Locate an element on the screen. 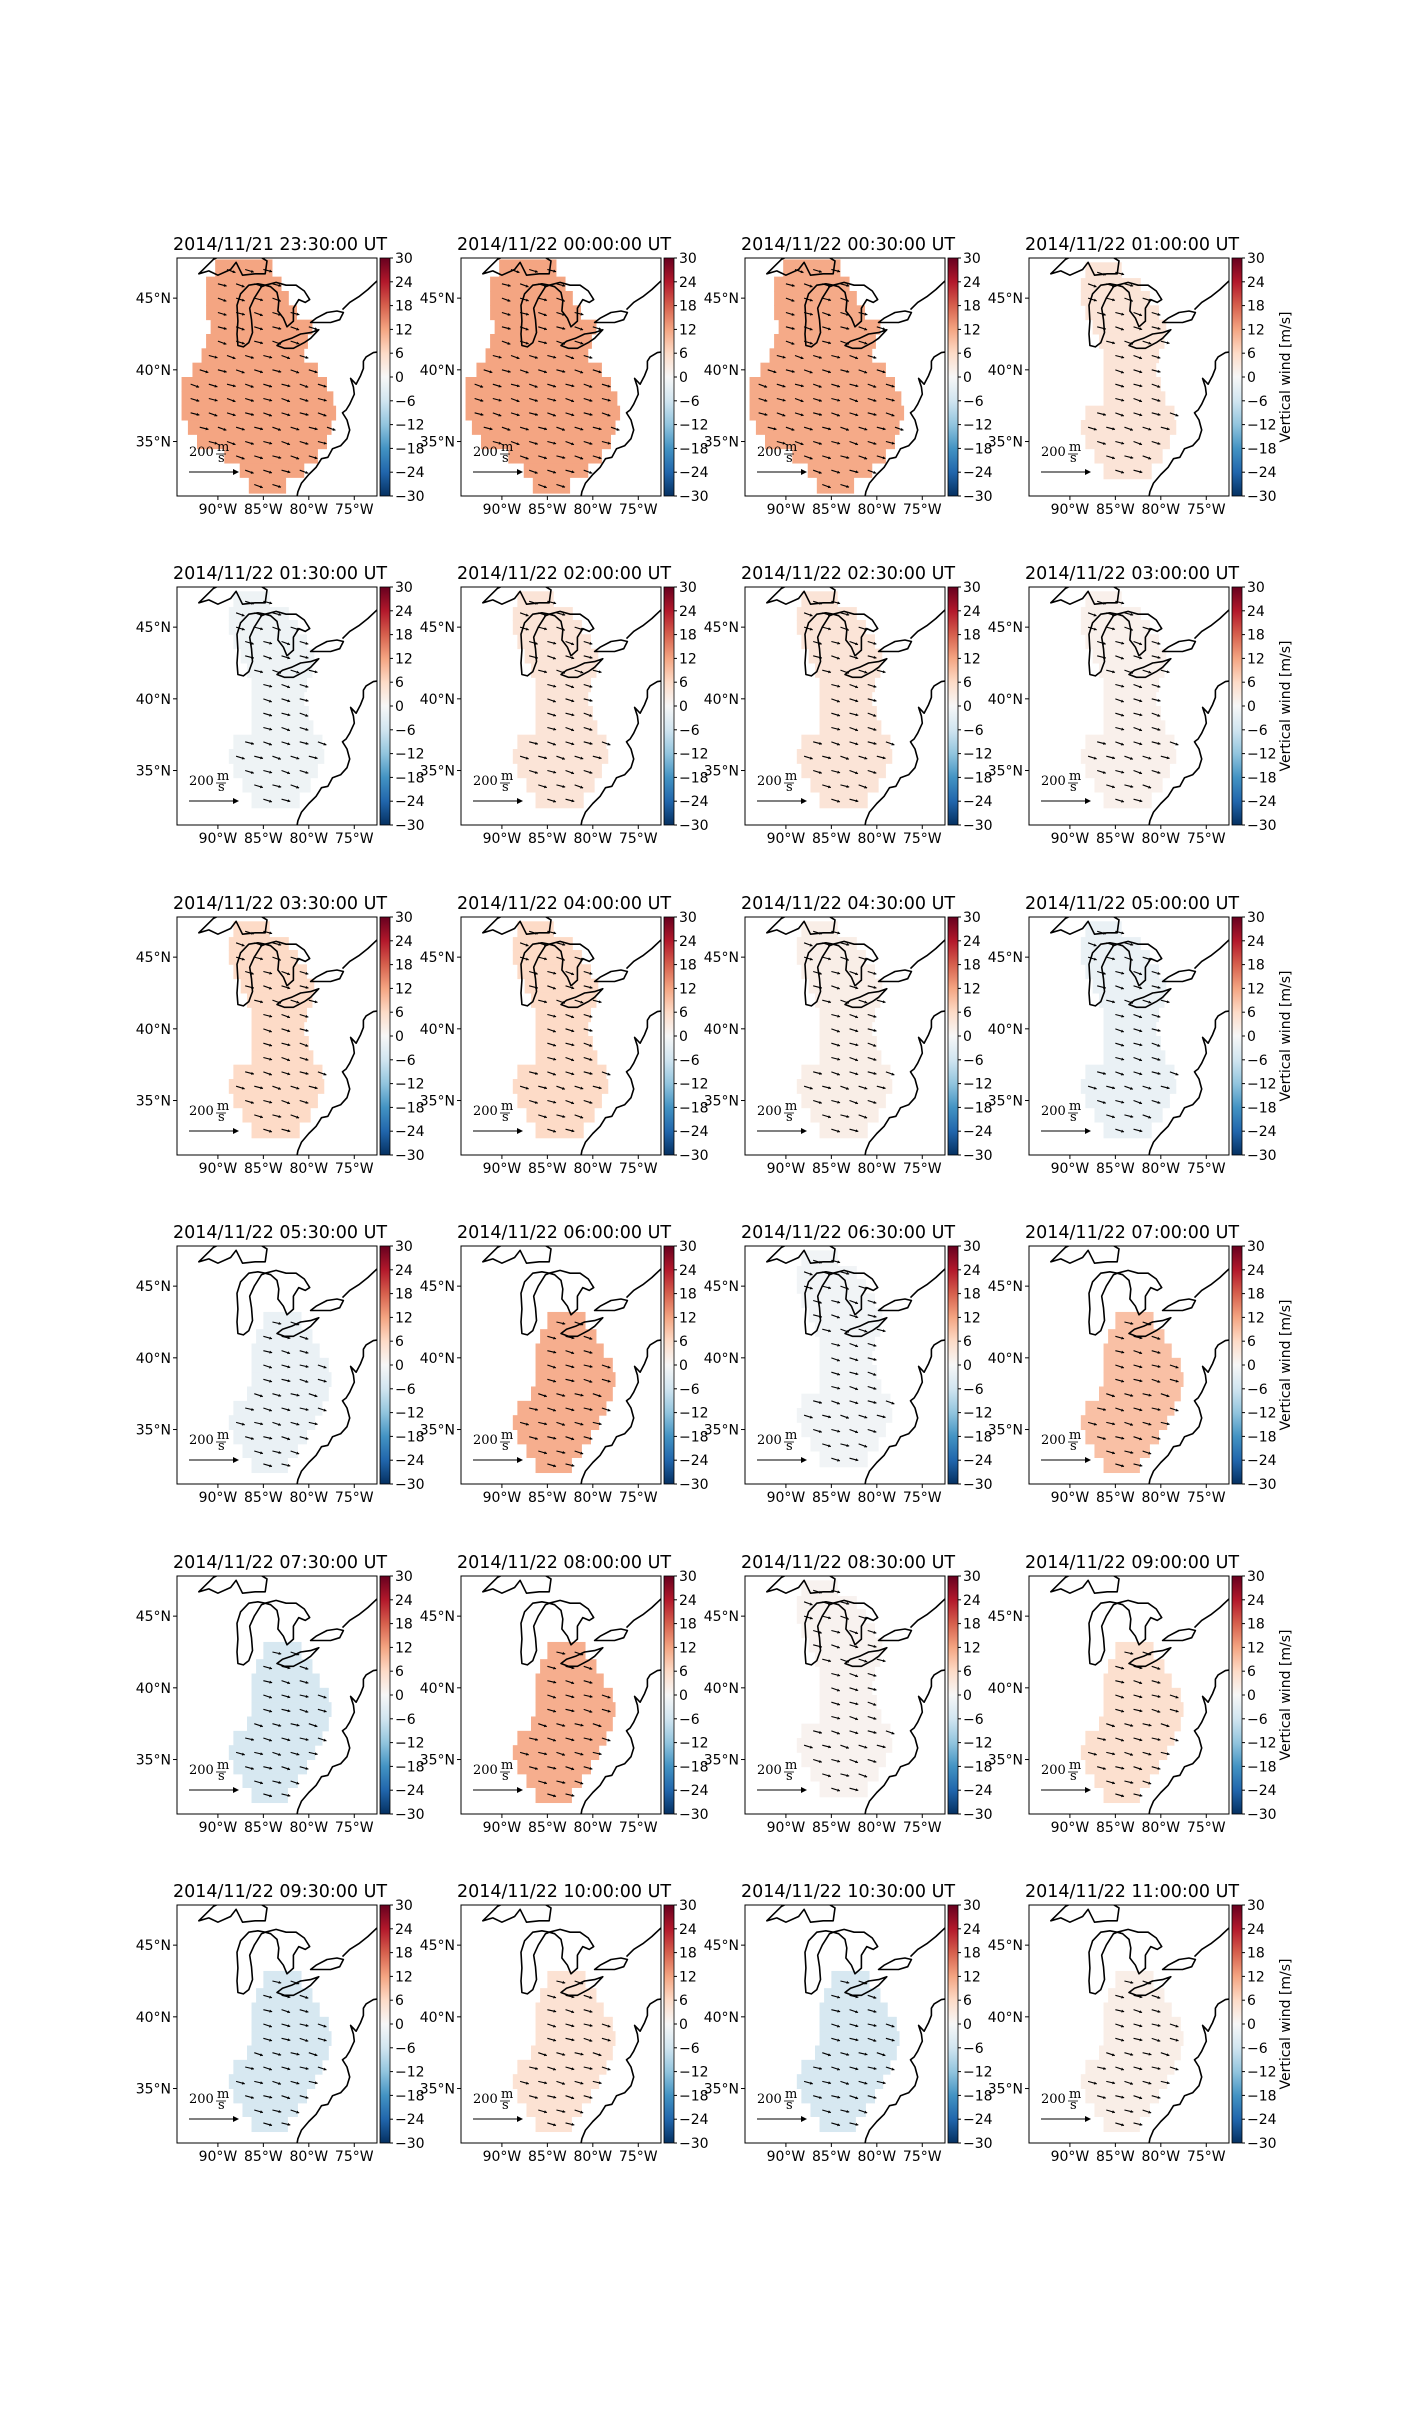 The height and width of the screenshot is (2410, 1410). panel-title: 2014/11/22 06:30:00 UT is located at coordinates (848, 1233).